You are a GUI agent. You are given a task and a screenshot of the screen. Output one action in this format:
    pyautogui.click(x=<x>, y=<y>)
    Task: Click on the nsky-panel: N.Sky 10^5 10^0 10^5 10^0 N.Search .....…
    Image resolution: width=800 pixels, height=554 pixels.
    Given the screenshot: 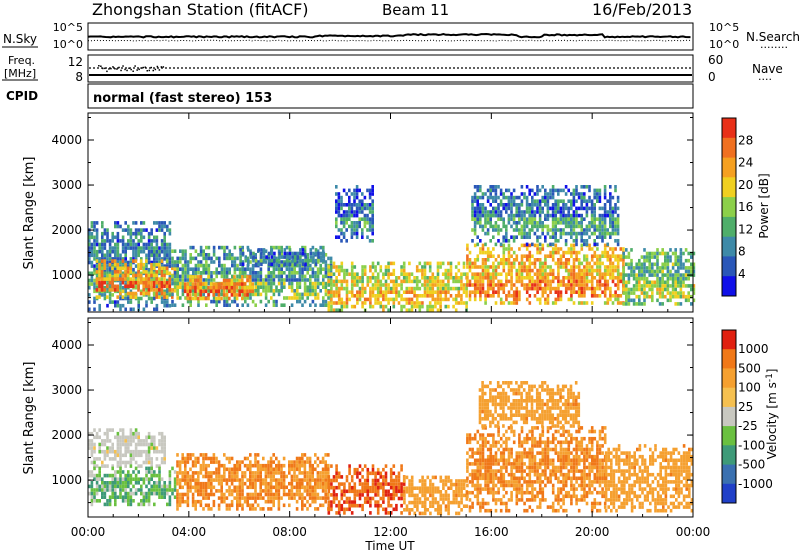 What is the action you would take?
    pyautogui.click(x=401, y=36)
    